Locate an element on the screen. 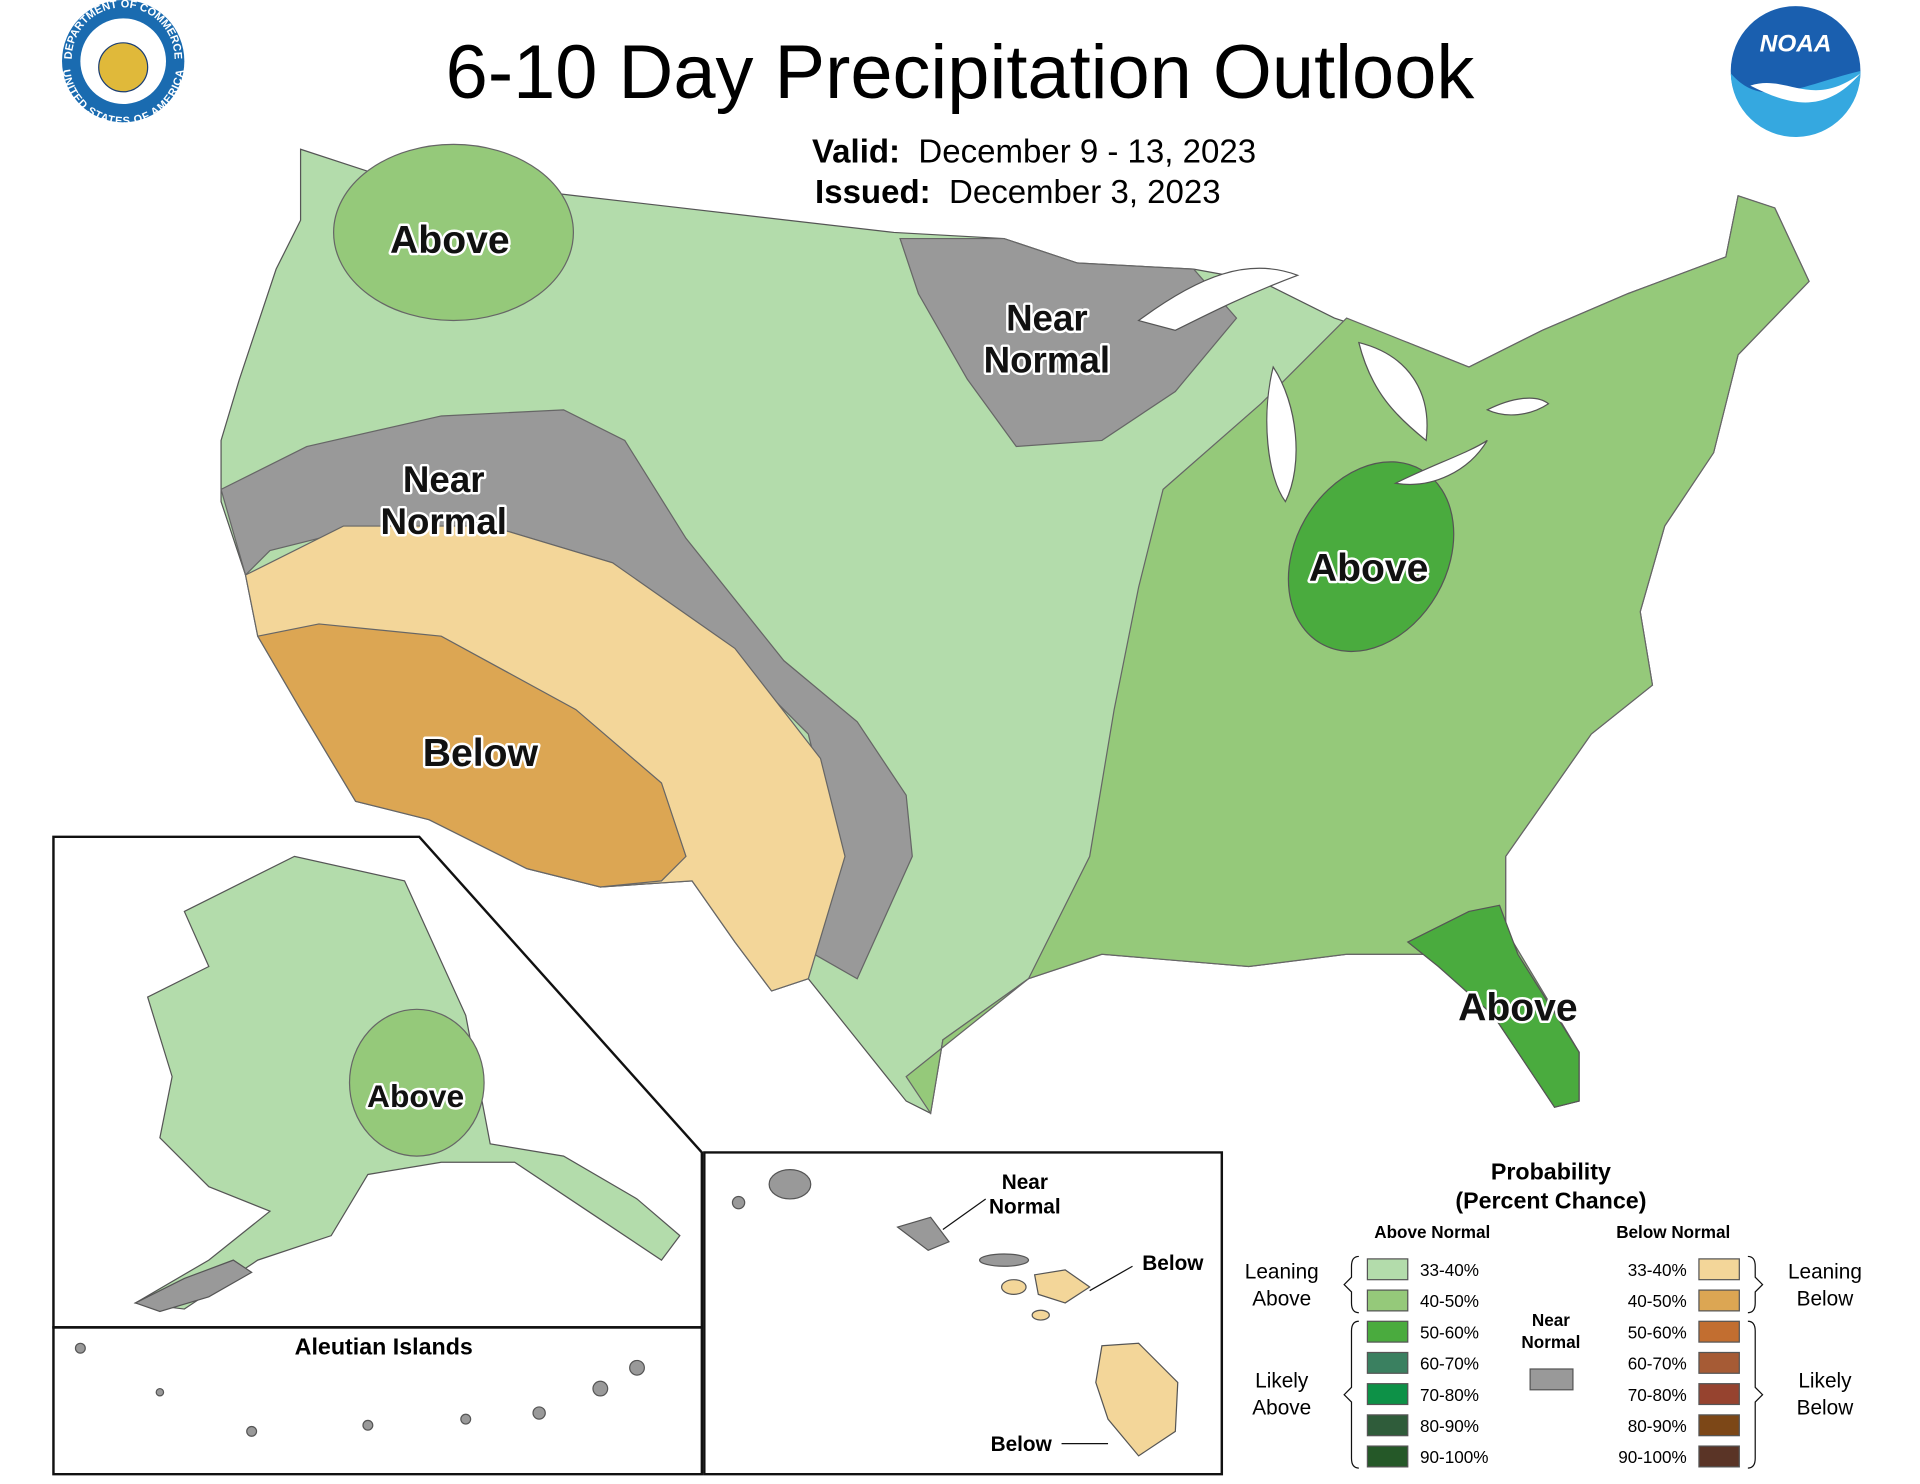 The width and height of the screenshot is (1920, 1484). aleutian-box is located at coordinates (378, 1401).